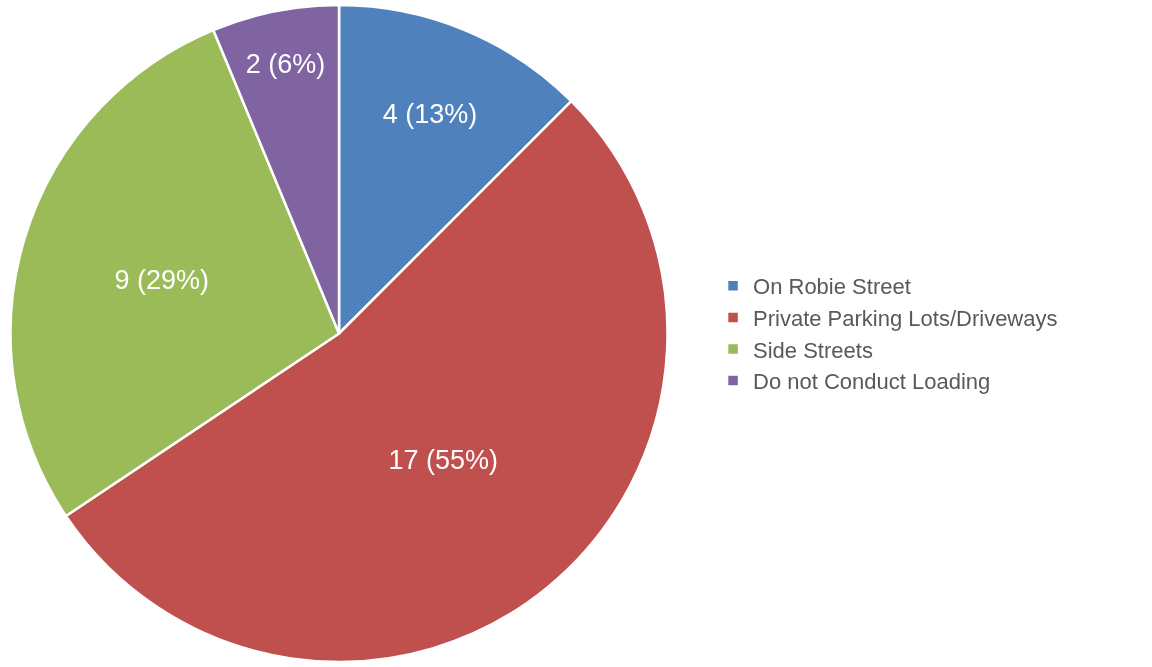 The height and width of the screenshot is (667, 1152). What do you see at coordinates (832, 287) in the screenshot?
I see `legend-label: On Robie Street` at bounding box center [832, 287].